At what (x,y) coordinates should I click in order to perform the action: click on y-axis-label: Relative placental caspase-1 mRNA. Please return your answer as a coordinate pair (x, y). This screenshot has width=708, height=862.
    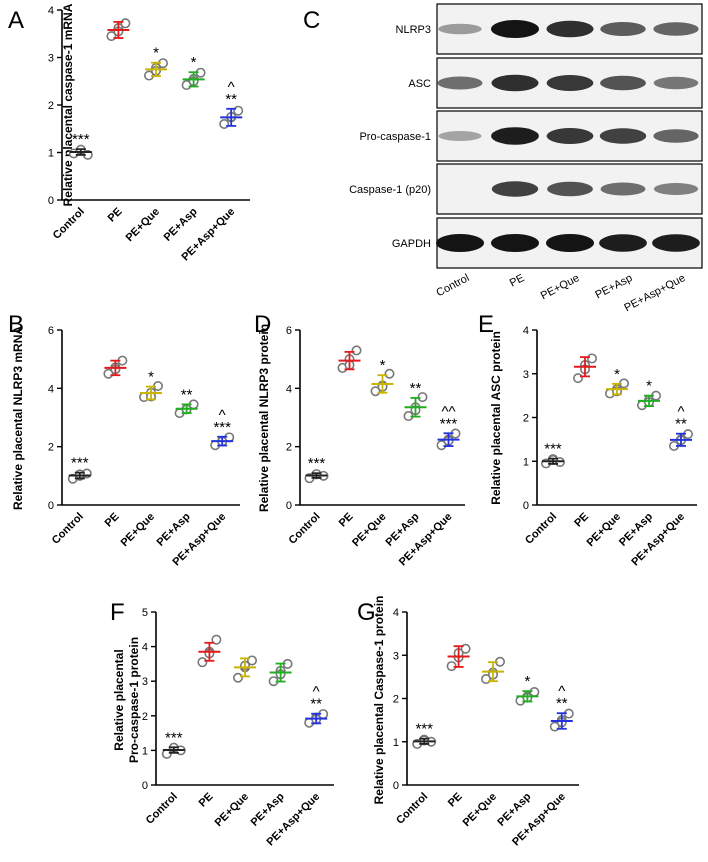
    Looking at the image, I should click on (68, 104).